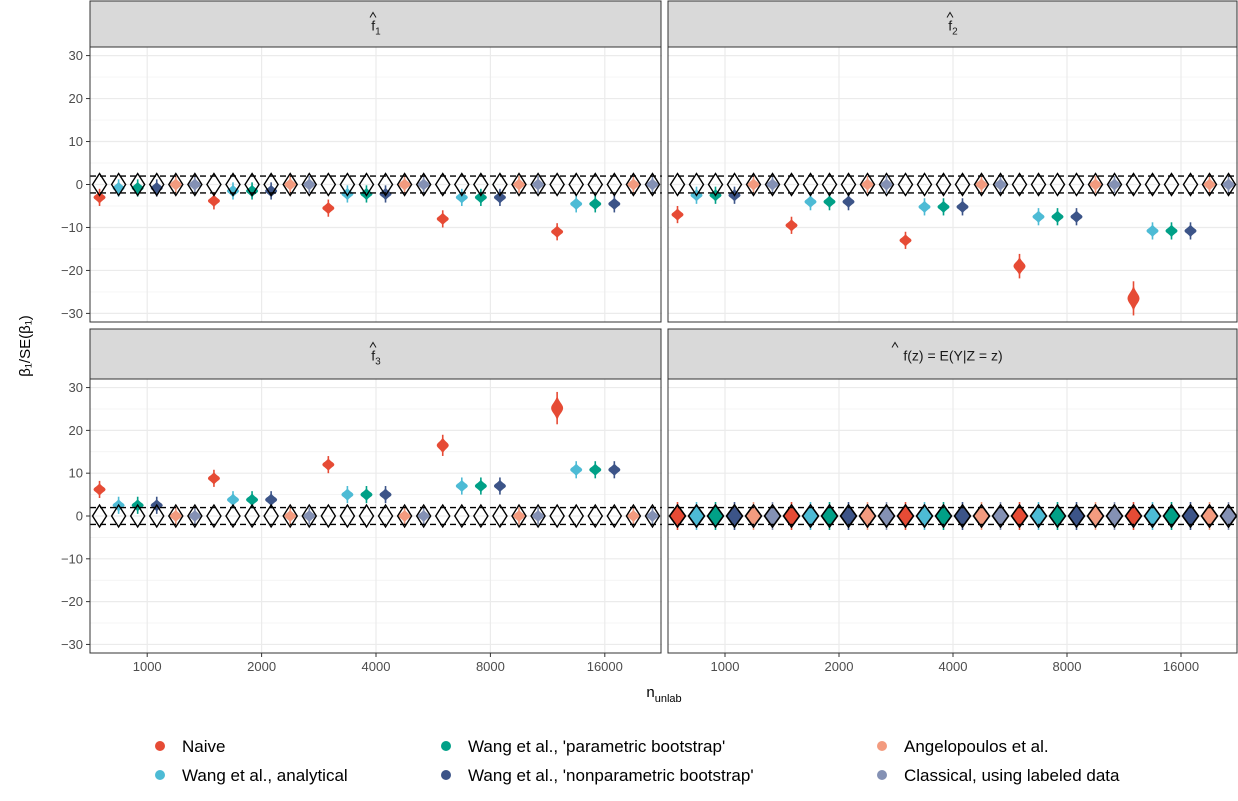 The height and width of the screenshot is (801, 1238). What do you see at coordinates (611, 775) in the screenshot?
I see `legend-label: Wang et al., 'nonparametric bootstrap'` at bounding box center [611, 775].